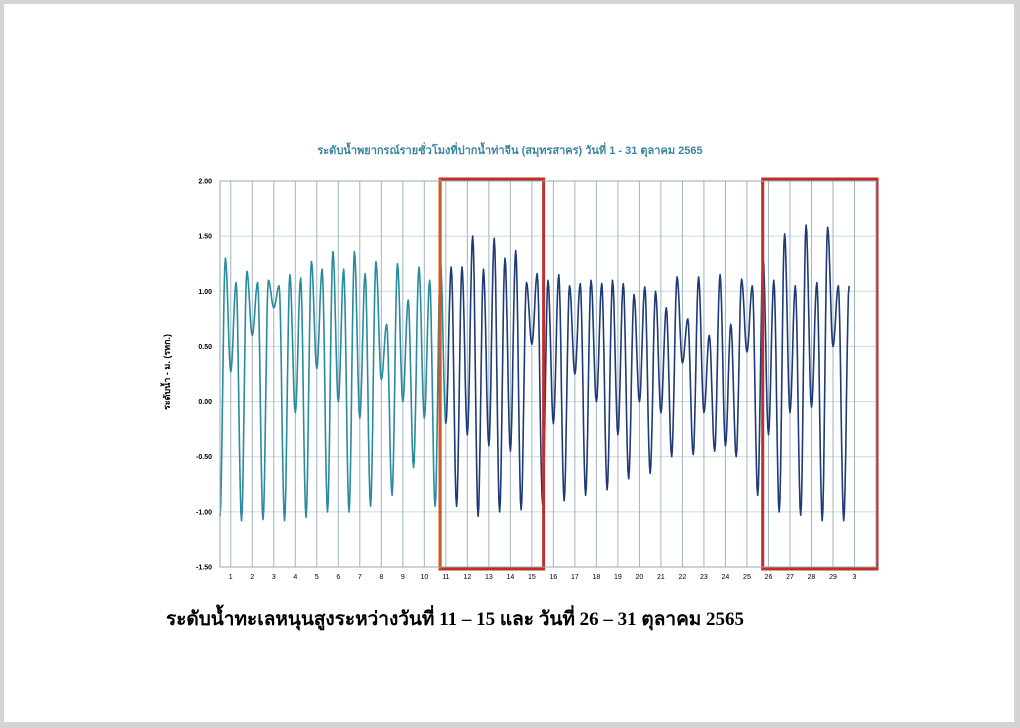  What do you see at coordinates (445, 577) in the screenshot?
I see `x-tick-label: 11` at bounding box center [445, 577].